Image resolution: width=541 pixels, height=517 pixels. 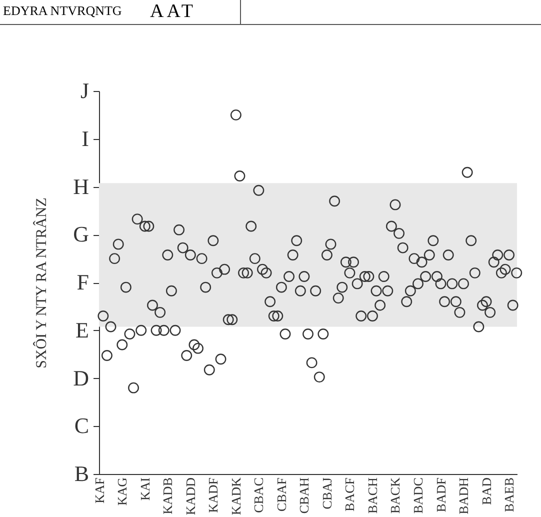 What do you see at coordinates (236, 496) in the screenshot?
I see `x-tick-label: KADK` at bounding box center [236, 496].